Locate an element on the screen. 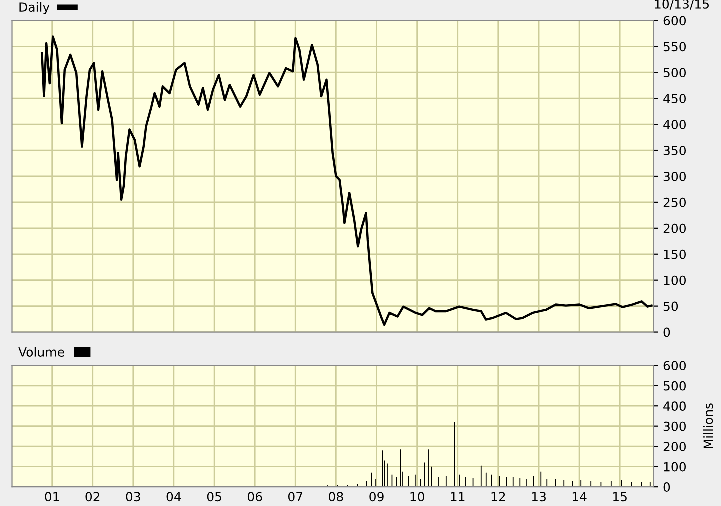 The width and height of the screenshot is (721, 506). x-tick-label: 13 is located at coordinates (539, 497).